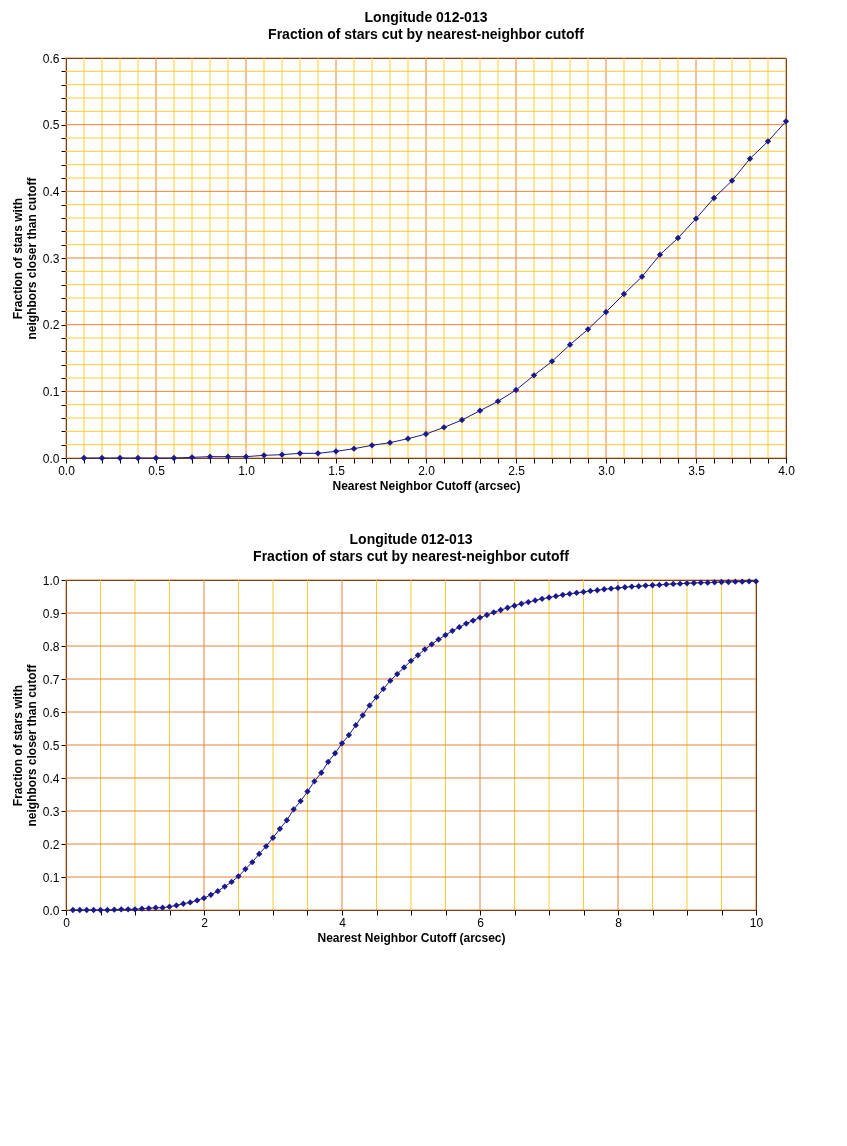 This screenshot has height=1146, width=847. I want to click on y-tick-label: 0.8, so click(51, 646).